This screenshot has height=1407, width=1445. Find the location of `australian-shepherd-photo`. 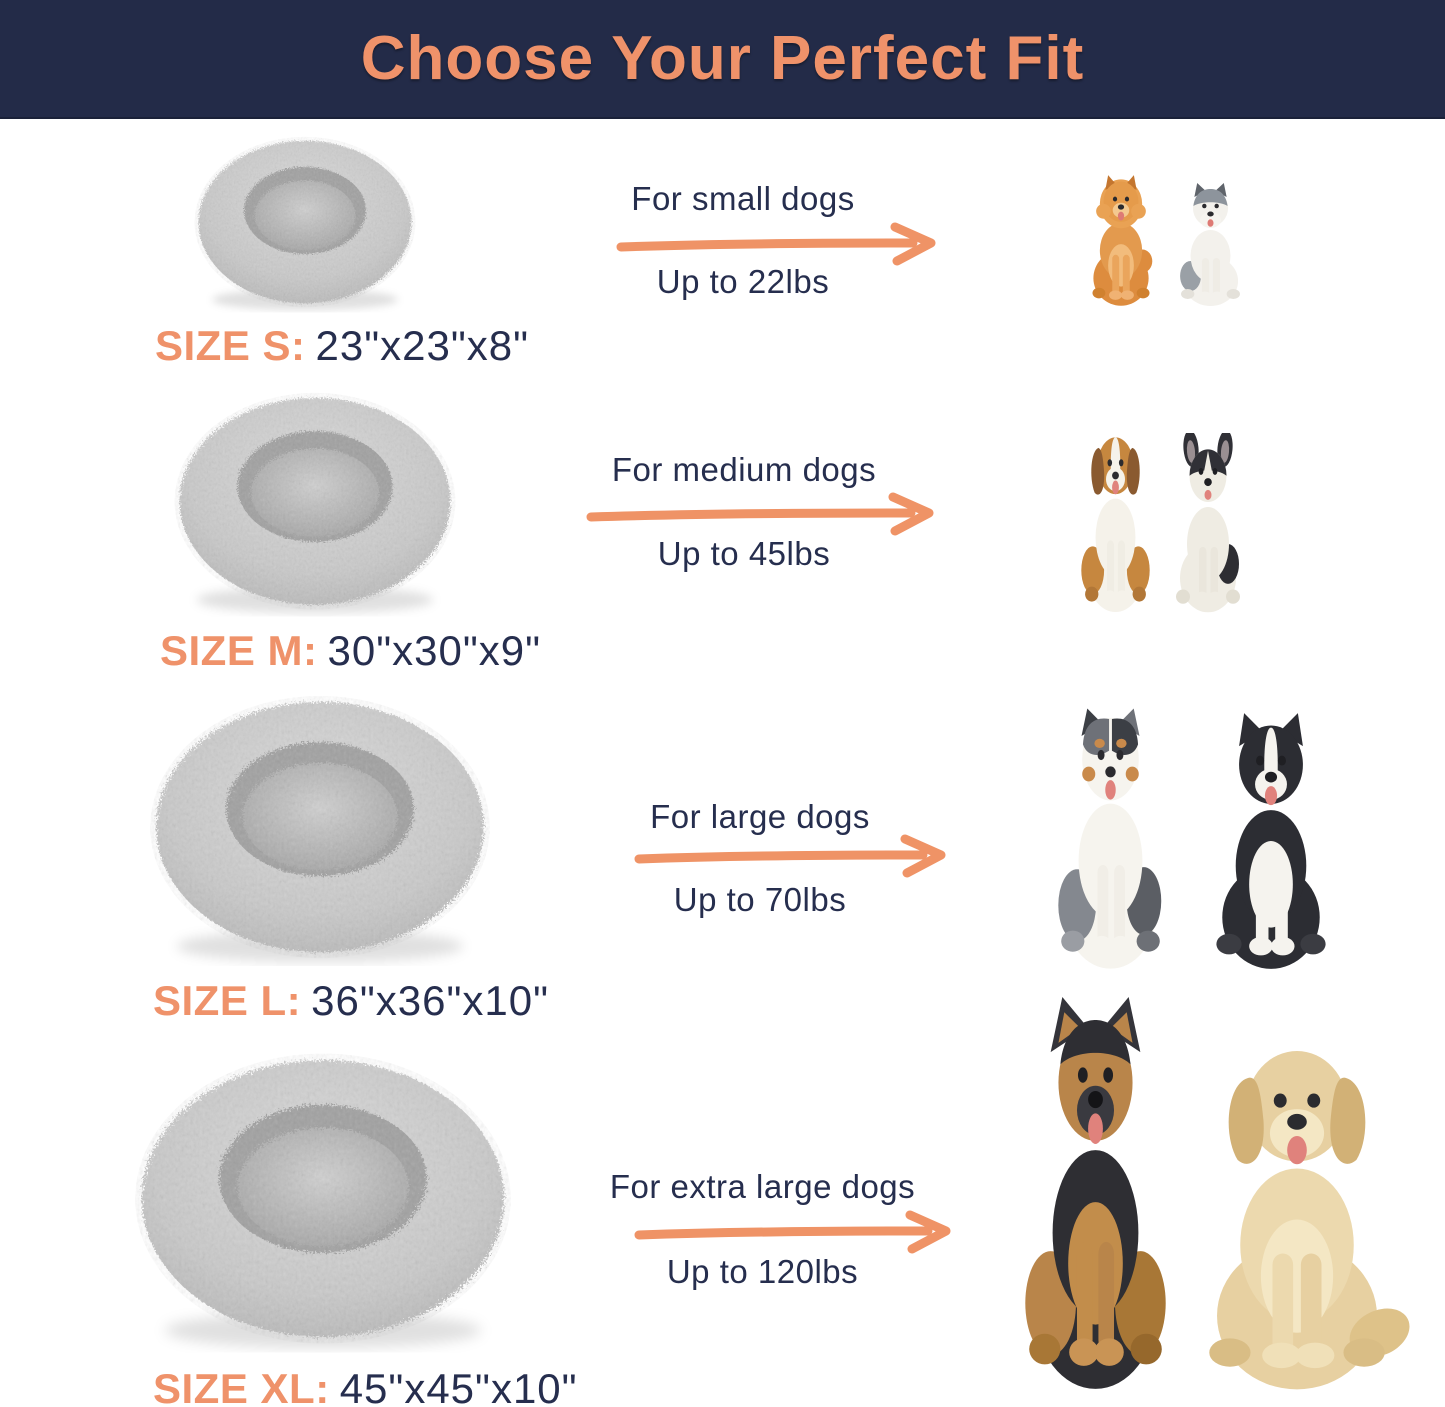

australian-shepherd-photo is located at coordinates (1110, 838).